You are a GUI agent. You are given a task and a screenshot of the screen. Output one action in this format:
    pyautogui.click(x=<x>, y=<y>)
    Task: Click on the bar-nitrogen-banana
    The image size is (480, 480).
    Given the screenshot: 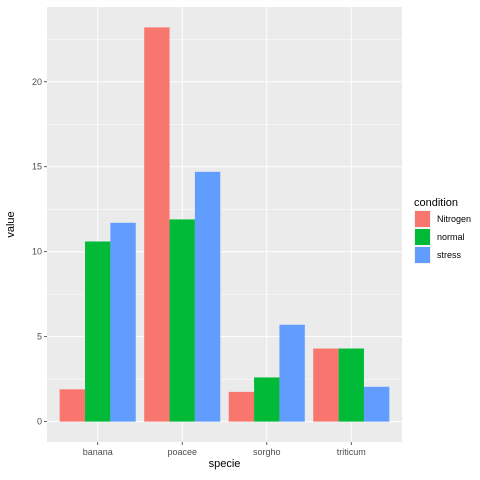 What is the action you would take?
    pyautogui.click(x=72, y=405)
    